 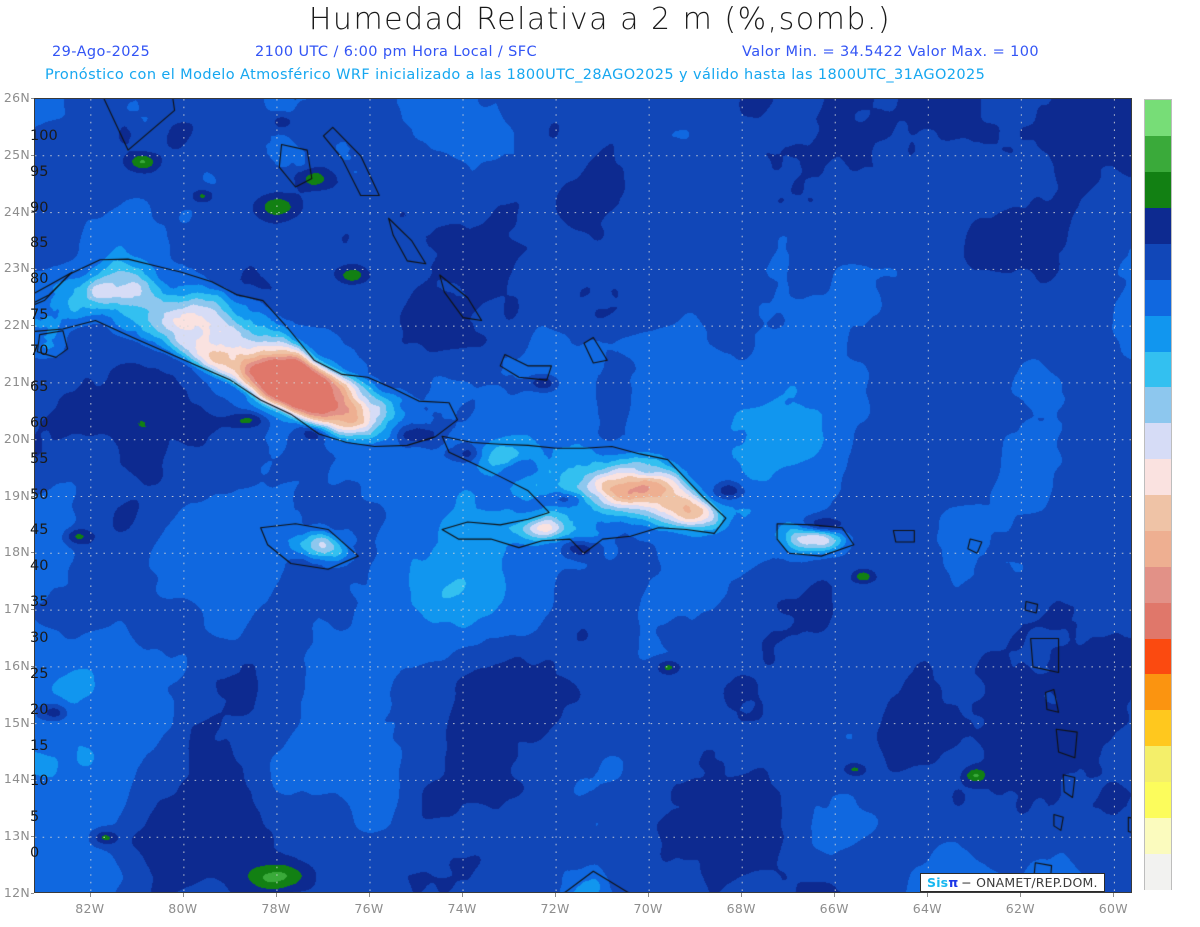 I want to click on colorbar-tick-label: 85, so click(x=39, y=243).